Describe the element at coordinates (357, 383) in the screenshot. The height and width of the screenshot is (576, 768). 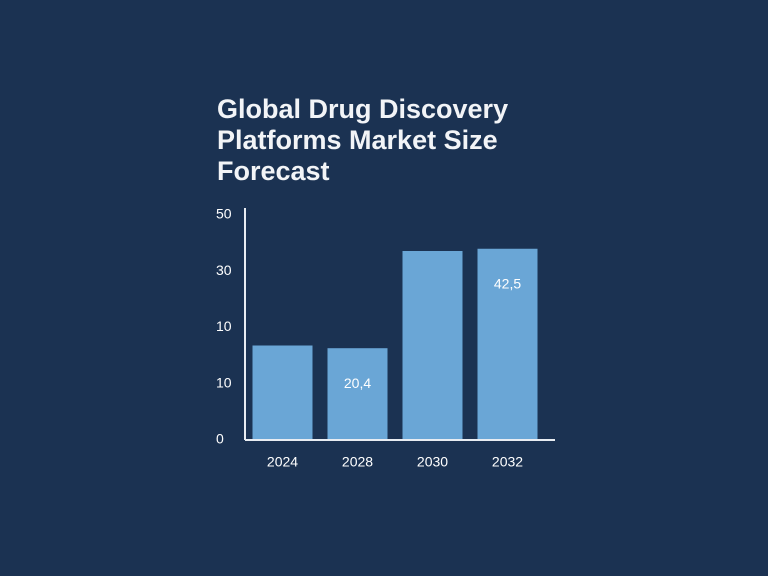
I see `value-label: 20,4` at that location.